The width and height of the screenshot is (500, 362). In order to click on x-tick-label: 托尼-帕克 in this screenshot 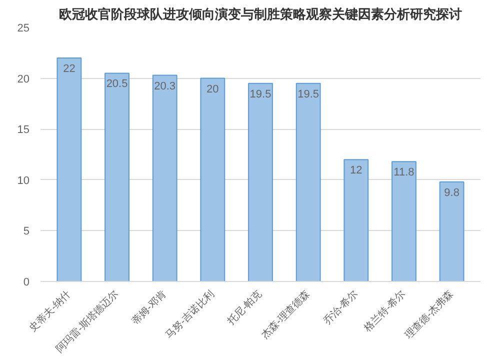, I will do `click(244, 308)`.